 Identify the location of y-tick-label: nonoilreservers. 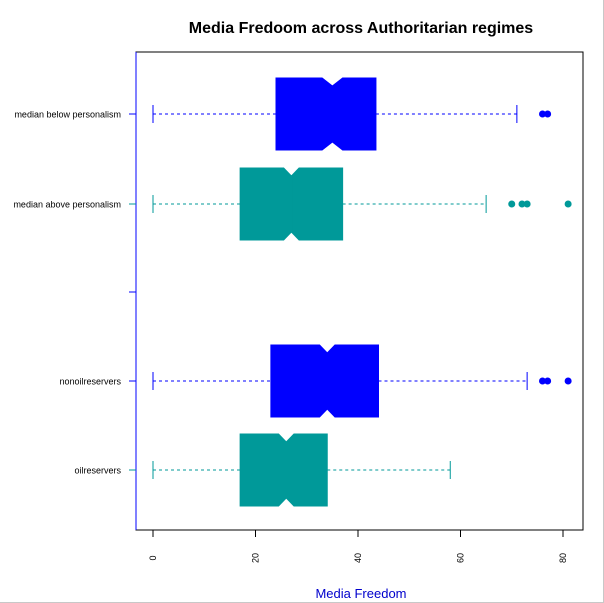
(90, 382).